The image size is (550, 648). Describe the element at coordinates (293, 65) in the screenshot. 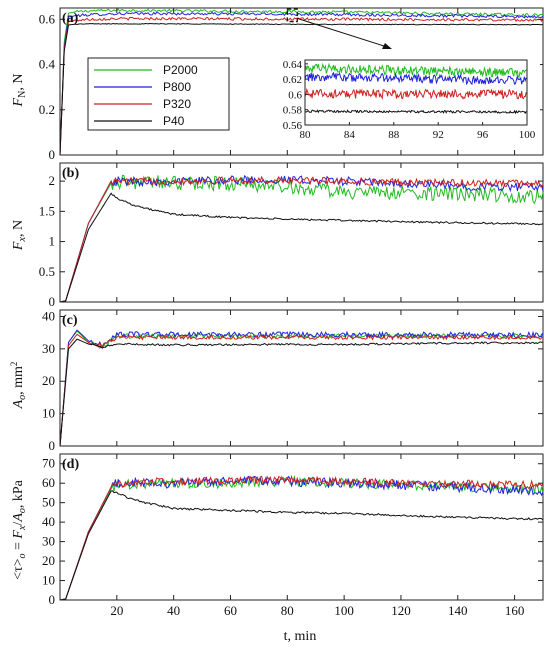

I see `inset-y-tick-label: 0.64` at that location.